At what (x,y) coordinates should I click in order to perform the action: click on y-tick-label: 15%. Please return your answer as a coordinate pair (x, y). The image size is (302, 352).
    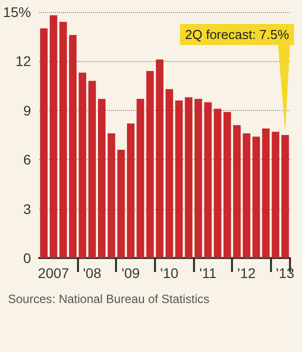
    Looking at the image, I should click on (17, 12).